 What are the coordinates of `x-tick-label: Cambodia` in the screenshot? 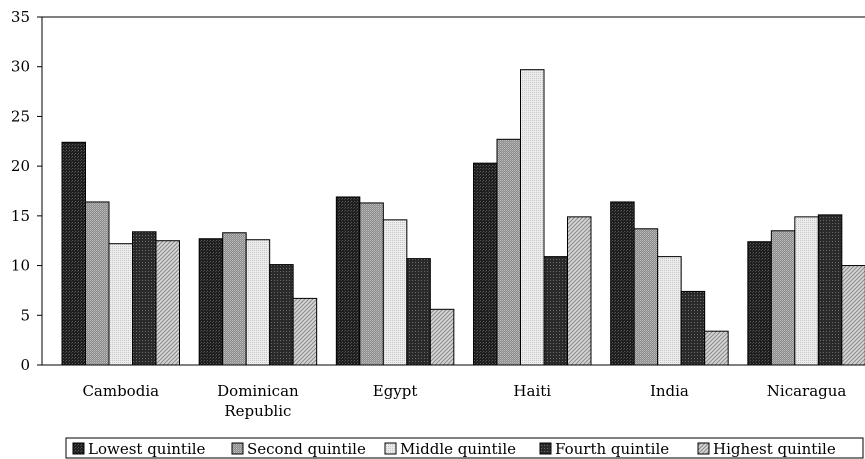 It's located at (120, 391).